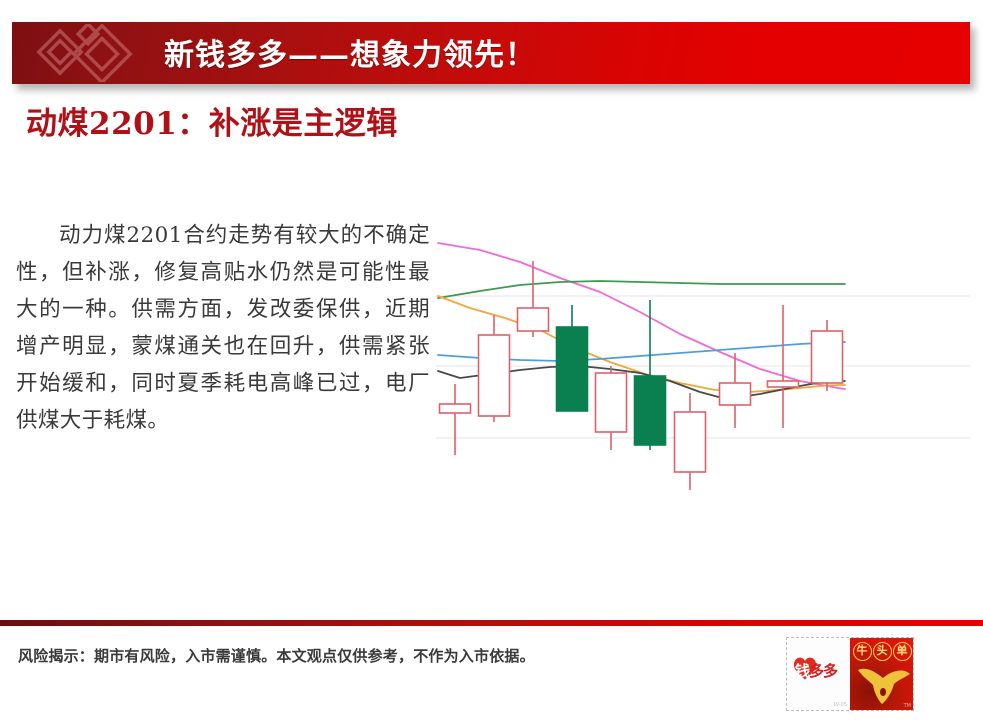  What do you see at coordinates (907, 706) in the screenshot?
I see `logo-corner-code-2: TM` at bounding box center [907, 706].